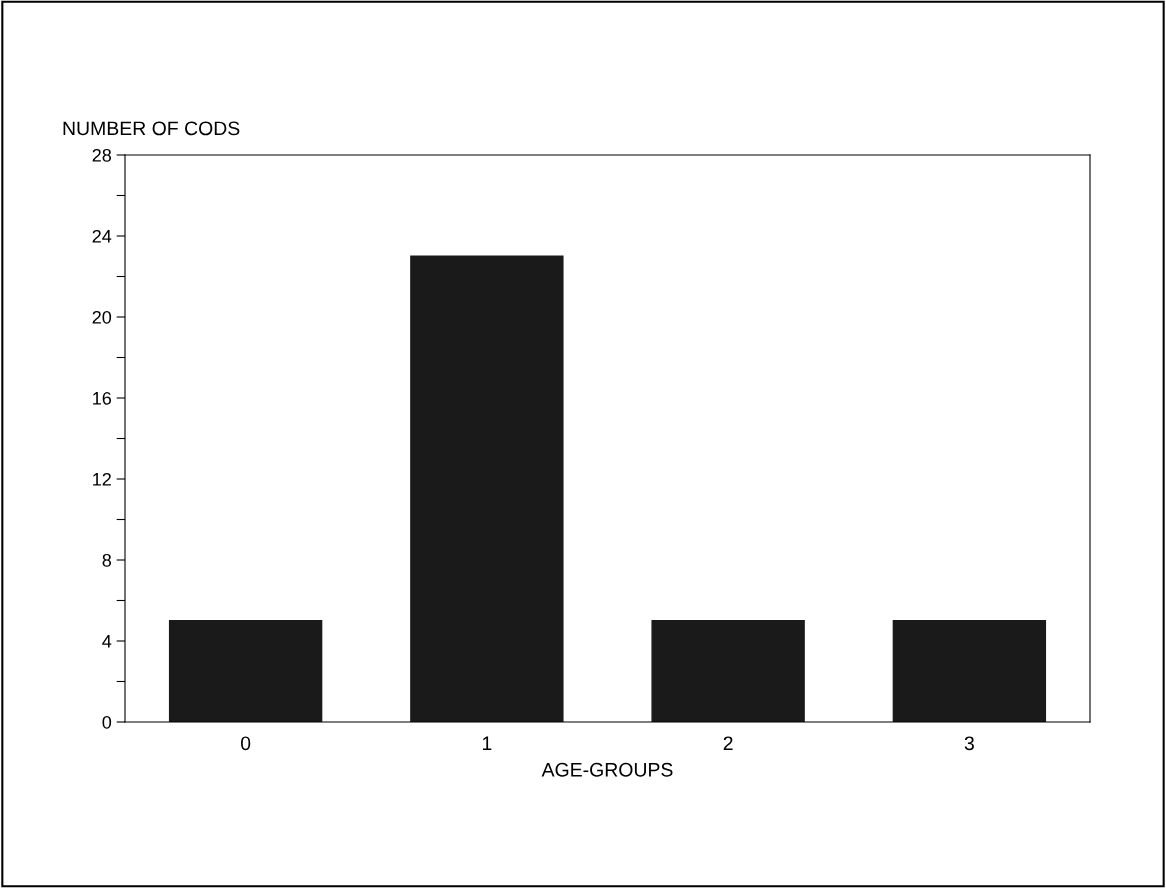 Image resolution: width=1166 pixels, height=888 pixels. What do you see at coordinates (487, 743) in the screenshot?
I see `x-tick-label: 1` at bounding box center [487, 743].